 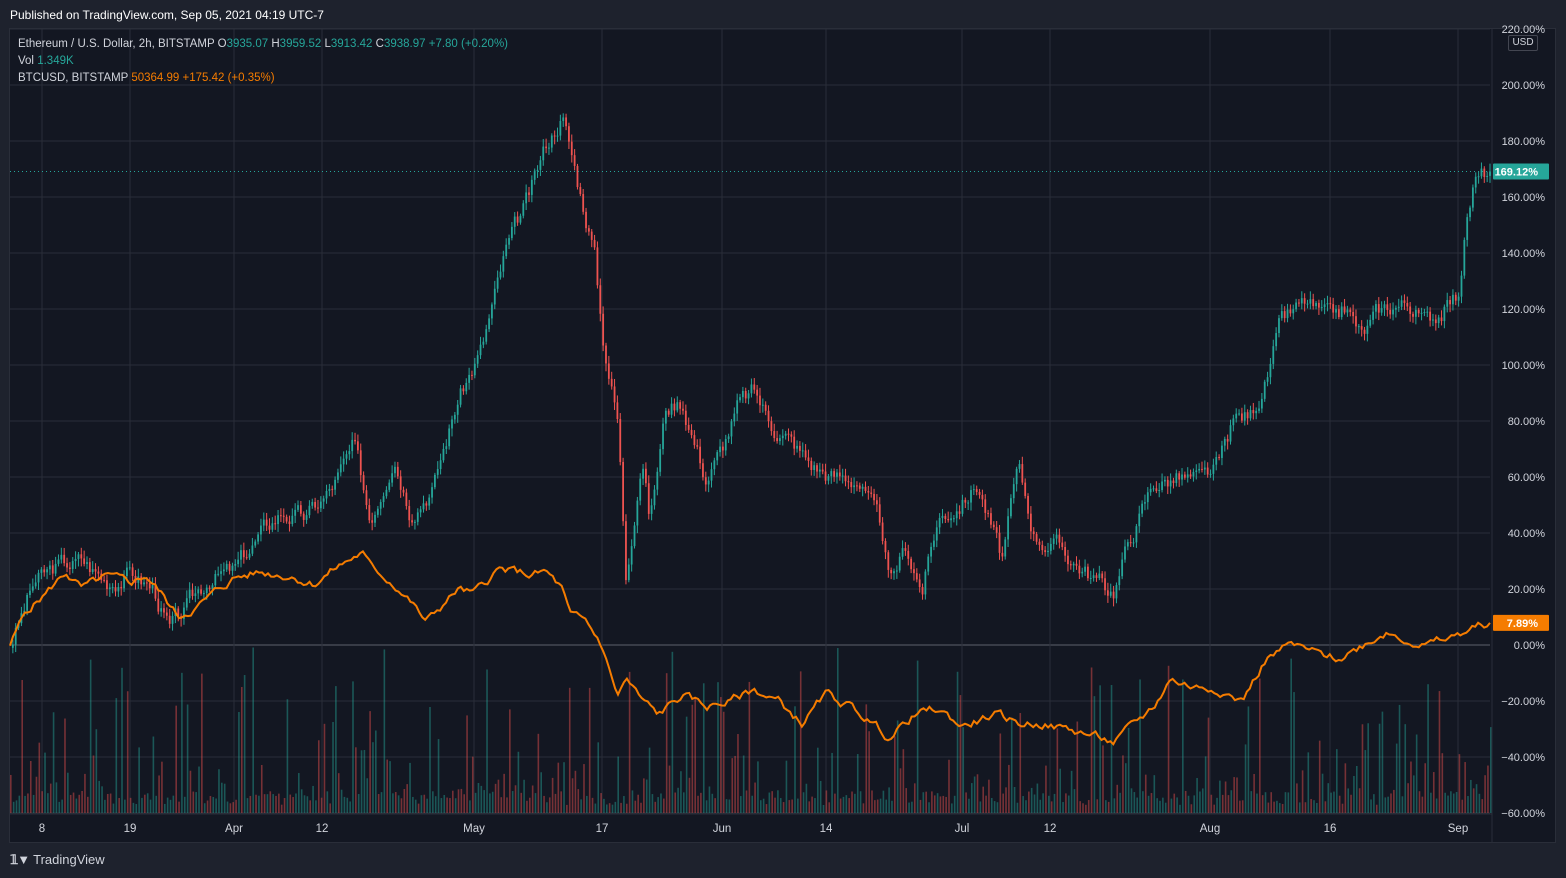 I want to click on y-tick-label: 80.00%, so click(x=1527, y=422).